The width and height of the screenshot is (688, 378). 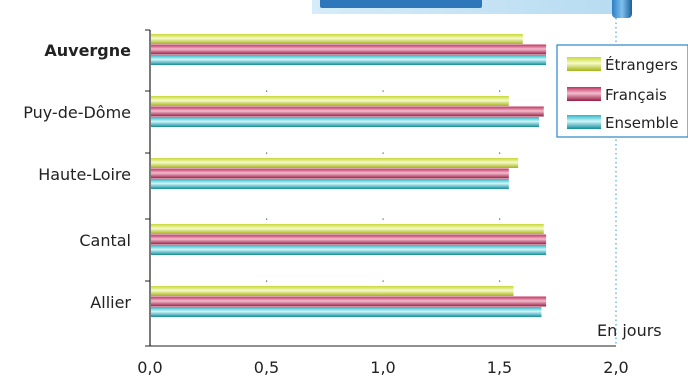 What do you see at coordinates (110, 302) in the screenshot?
I see `category-label-allier: Allier` at bounding box center [110, 302].